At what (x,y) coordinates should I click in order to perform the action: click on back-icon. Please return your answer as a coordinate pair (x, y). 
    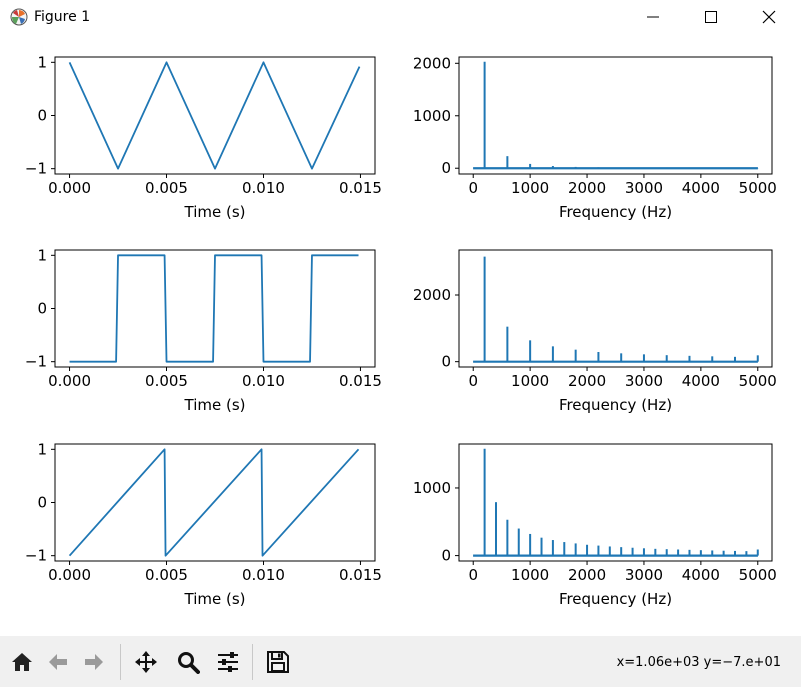
    Looking at the image, I should click on (58, 662).